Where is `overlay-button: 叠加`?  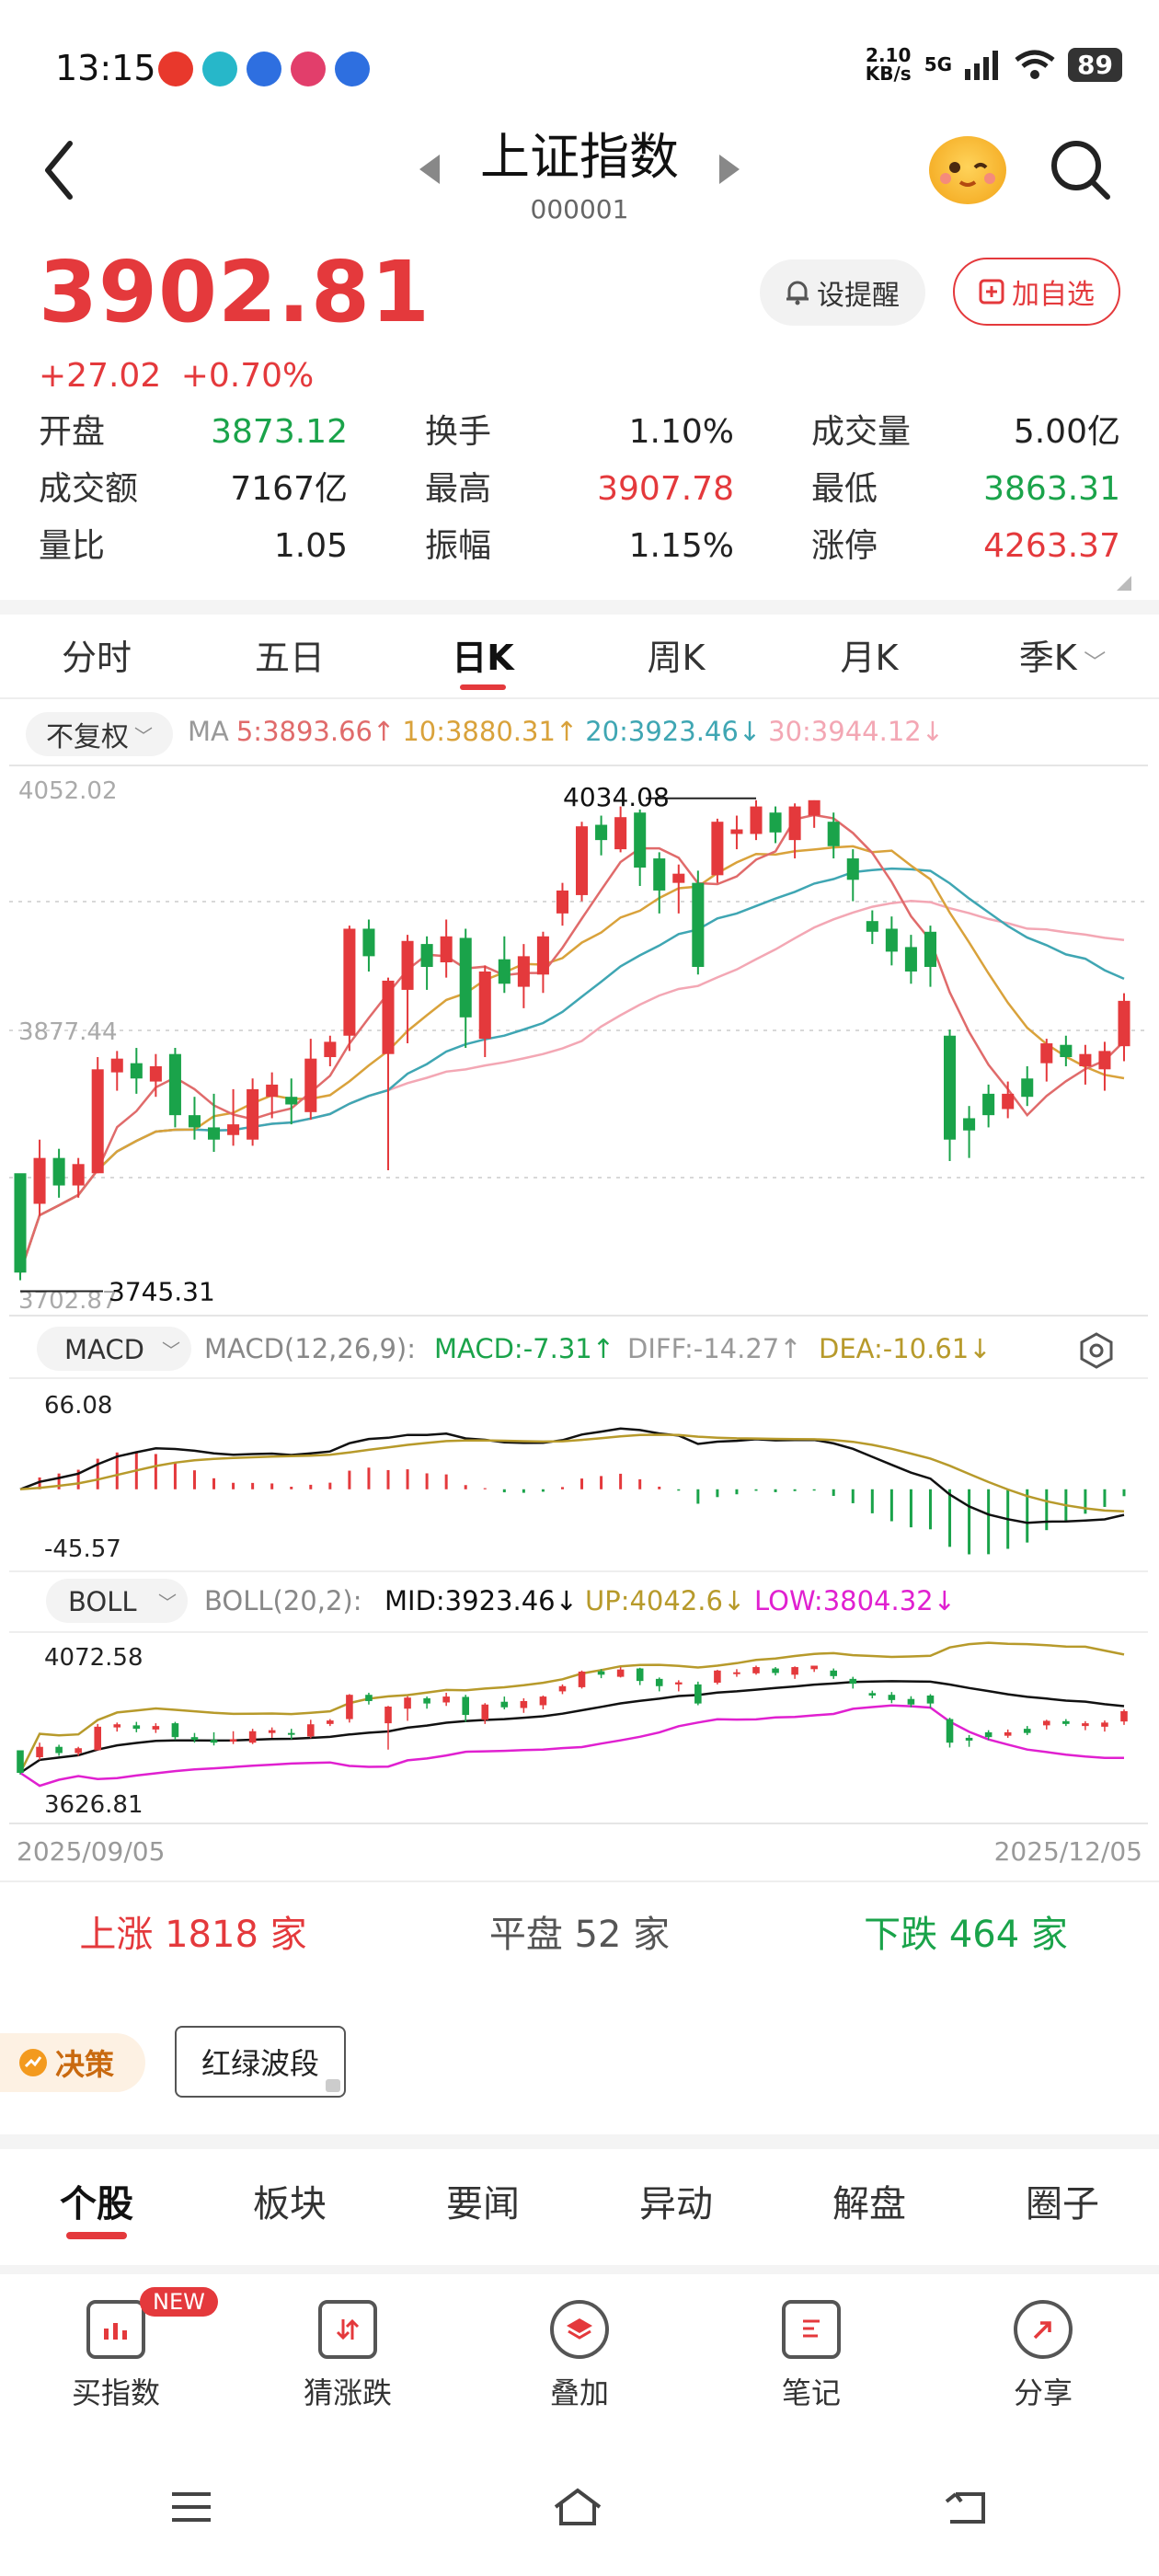
overlay-button: 叠加 is located at coordinates (579, 2356).